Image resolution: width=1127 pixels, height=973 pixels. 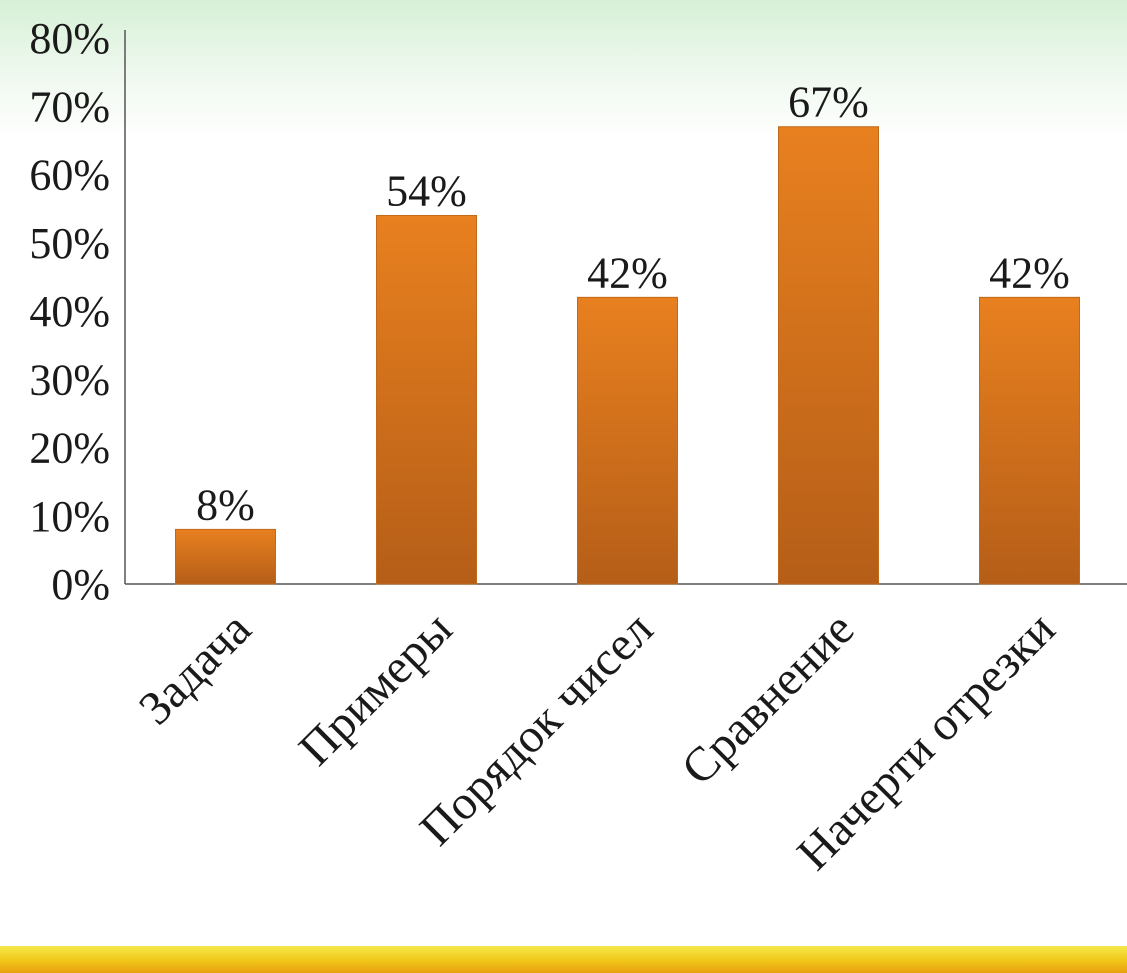 I want to click on y-tick-label: 10%, so click(x=69, y=516).